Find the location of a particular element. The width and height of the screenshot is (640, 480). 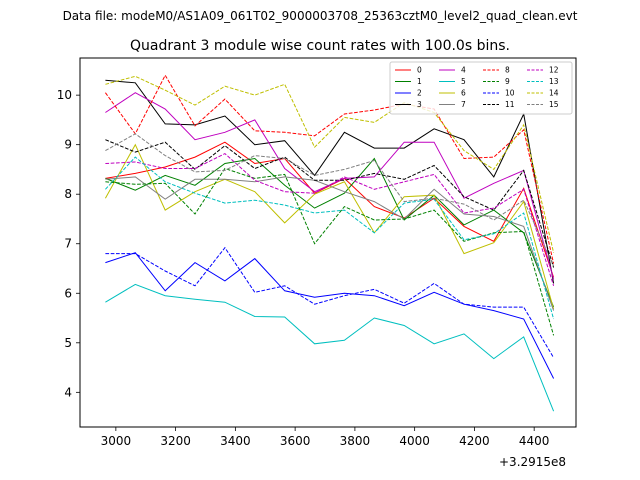

legend-label-4: 4 is located at coordinates (463, 70).